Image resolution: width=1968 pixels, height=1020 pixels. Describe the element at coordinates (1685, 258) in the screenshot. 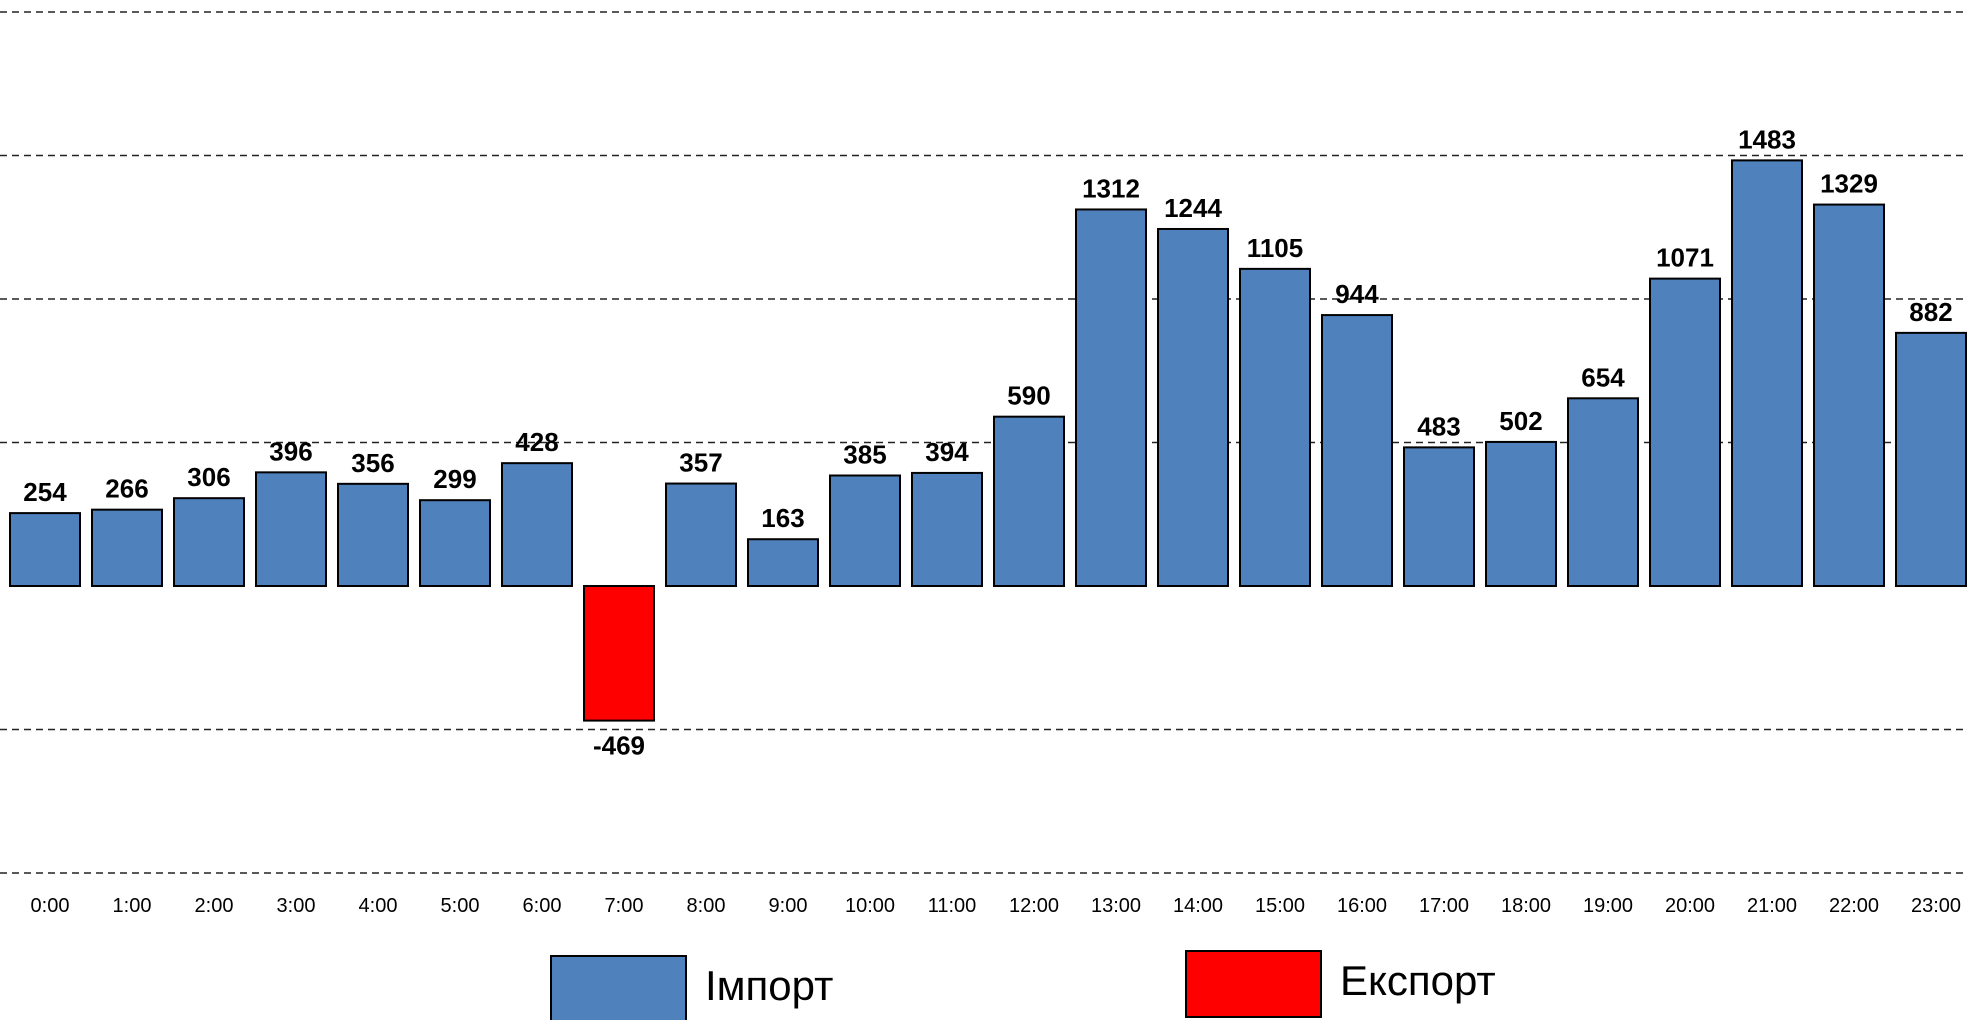

I see `value-label: 1071` at that location.